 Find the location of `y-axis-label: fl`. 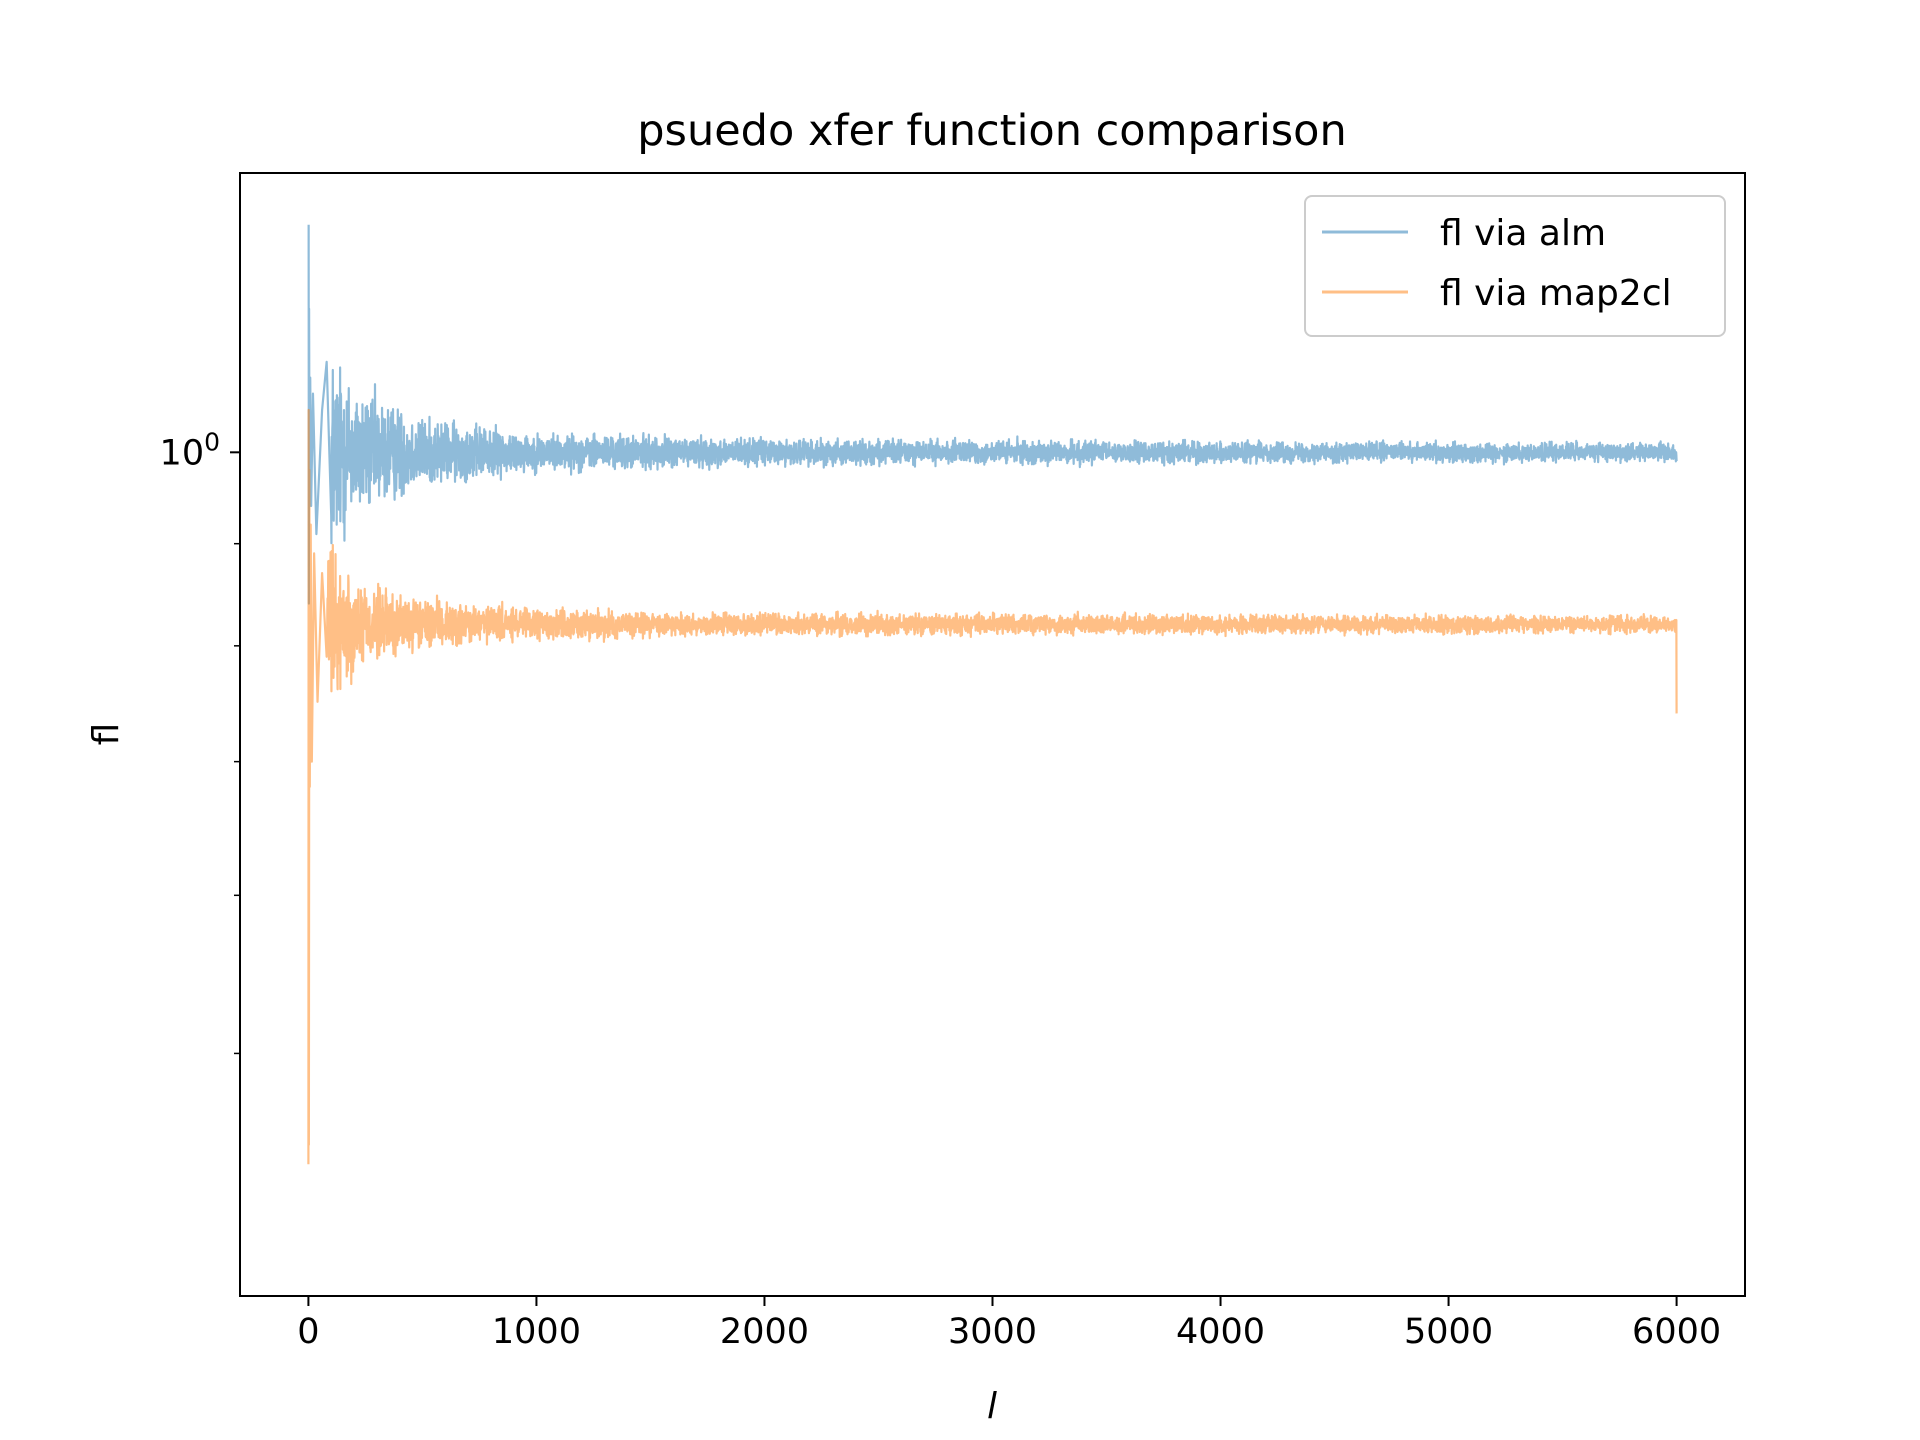

y-axis-label: fl is located at coordinates (106, 734).